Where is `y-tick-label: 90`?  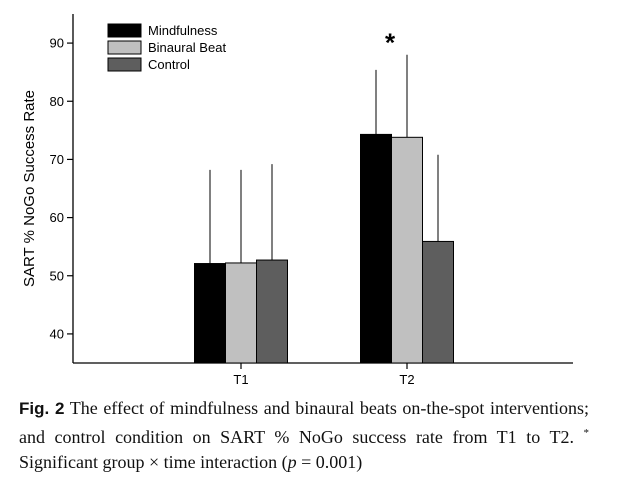
y-tick-label: 90 is located at coordinates (57, 43).